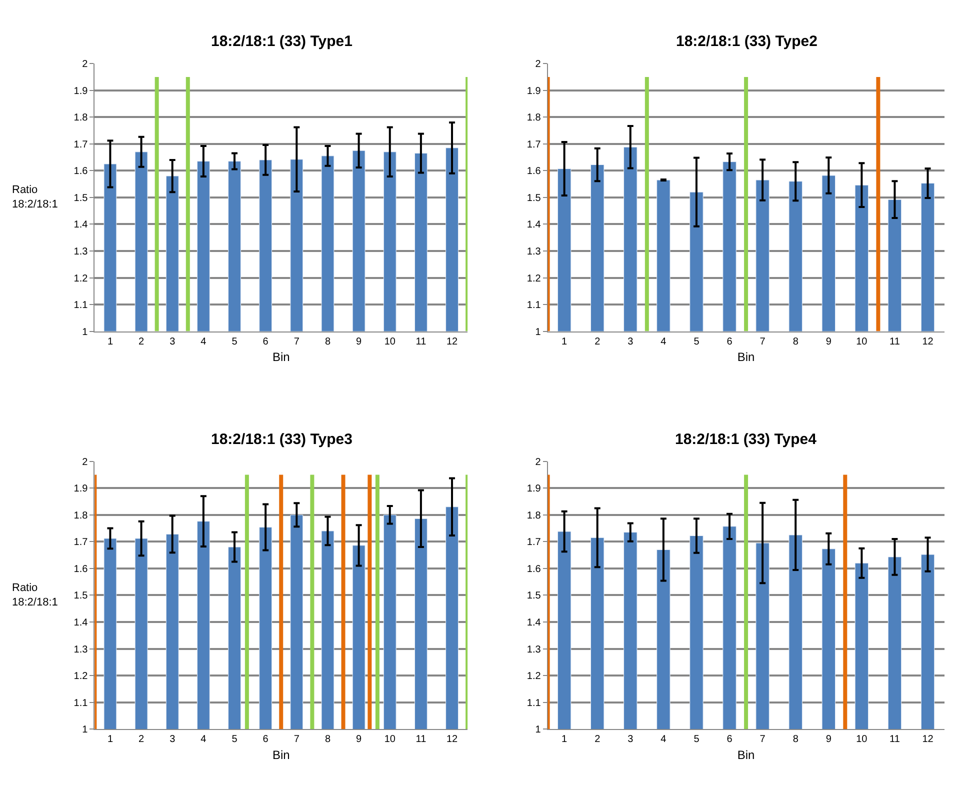 The height and width of the screenshot is (787, 954). Describe the element at coordinates (281, 41) in the screenshot. I see `chart-title: 18:2/18:1 (33) Type1` at that location.